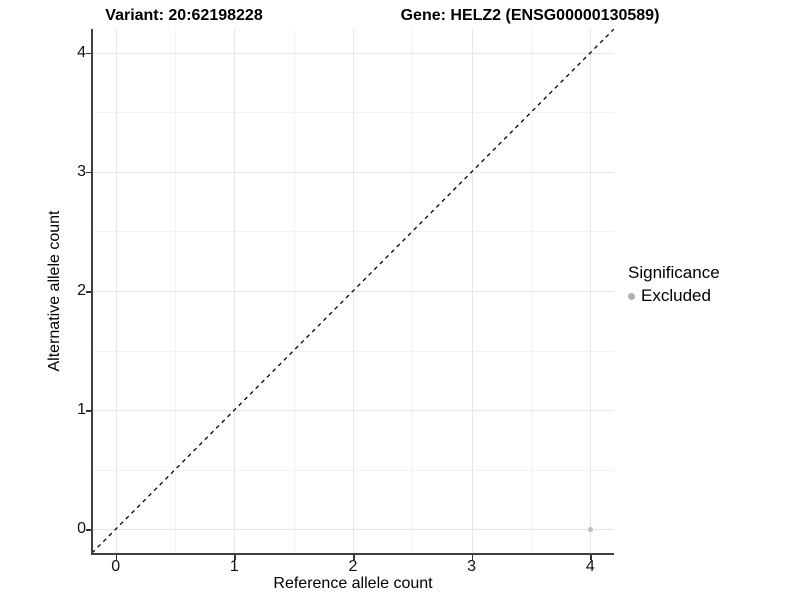 The width and height of the screenshot is (800, 600). I want to click on legend-item-label: Excluded, so click(676, 295).